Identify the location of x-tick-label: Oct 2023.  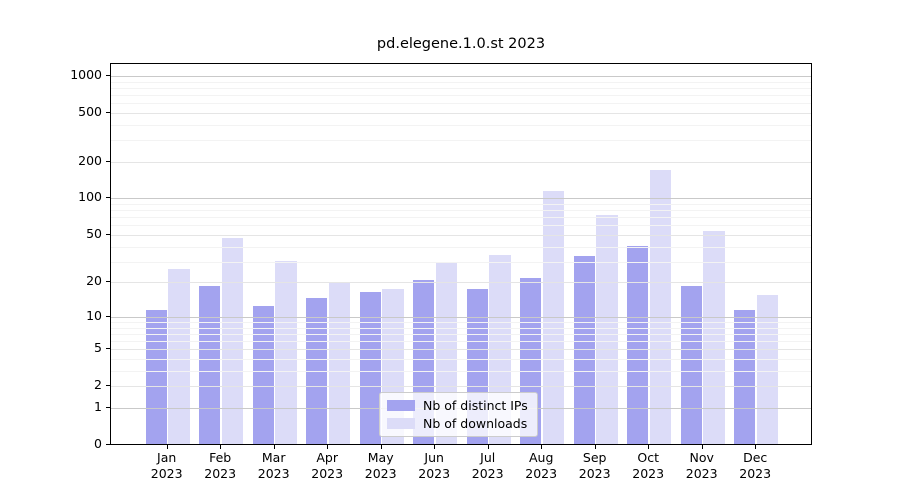
(648, 465).